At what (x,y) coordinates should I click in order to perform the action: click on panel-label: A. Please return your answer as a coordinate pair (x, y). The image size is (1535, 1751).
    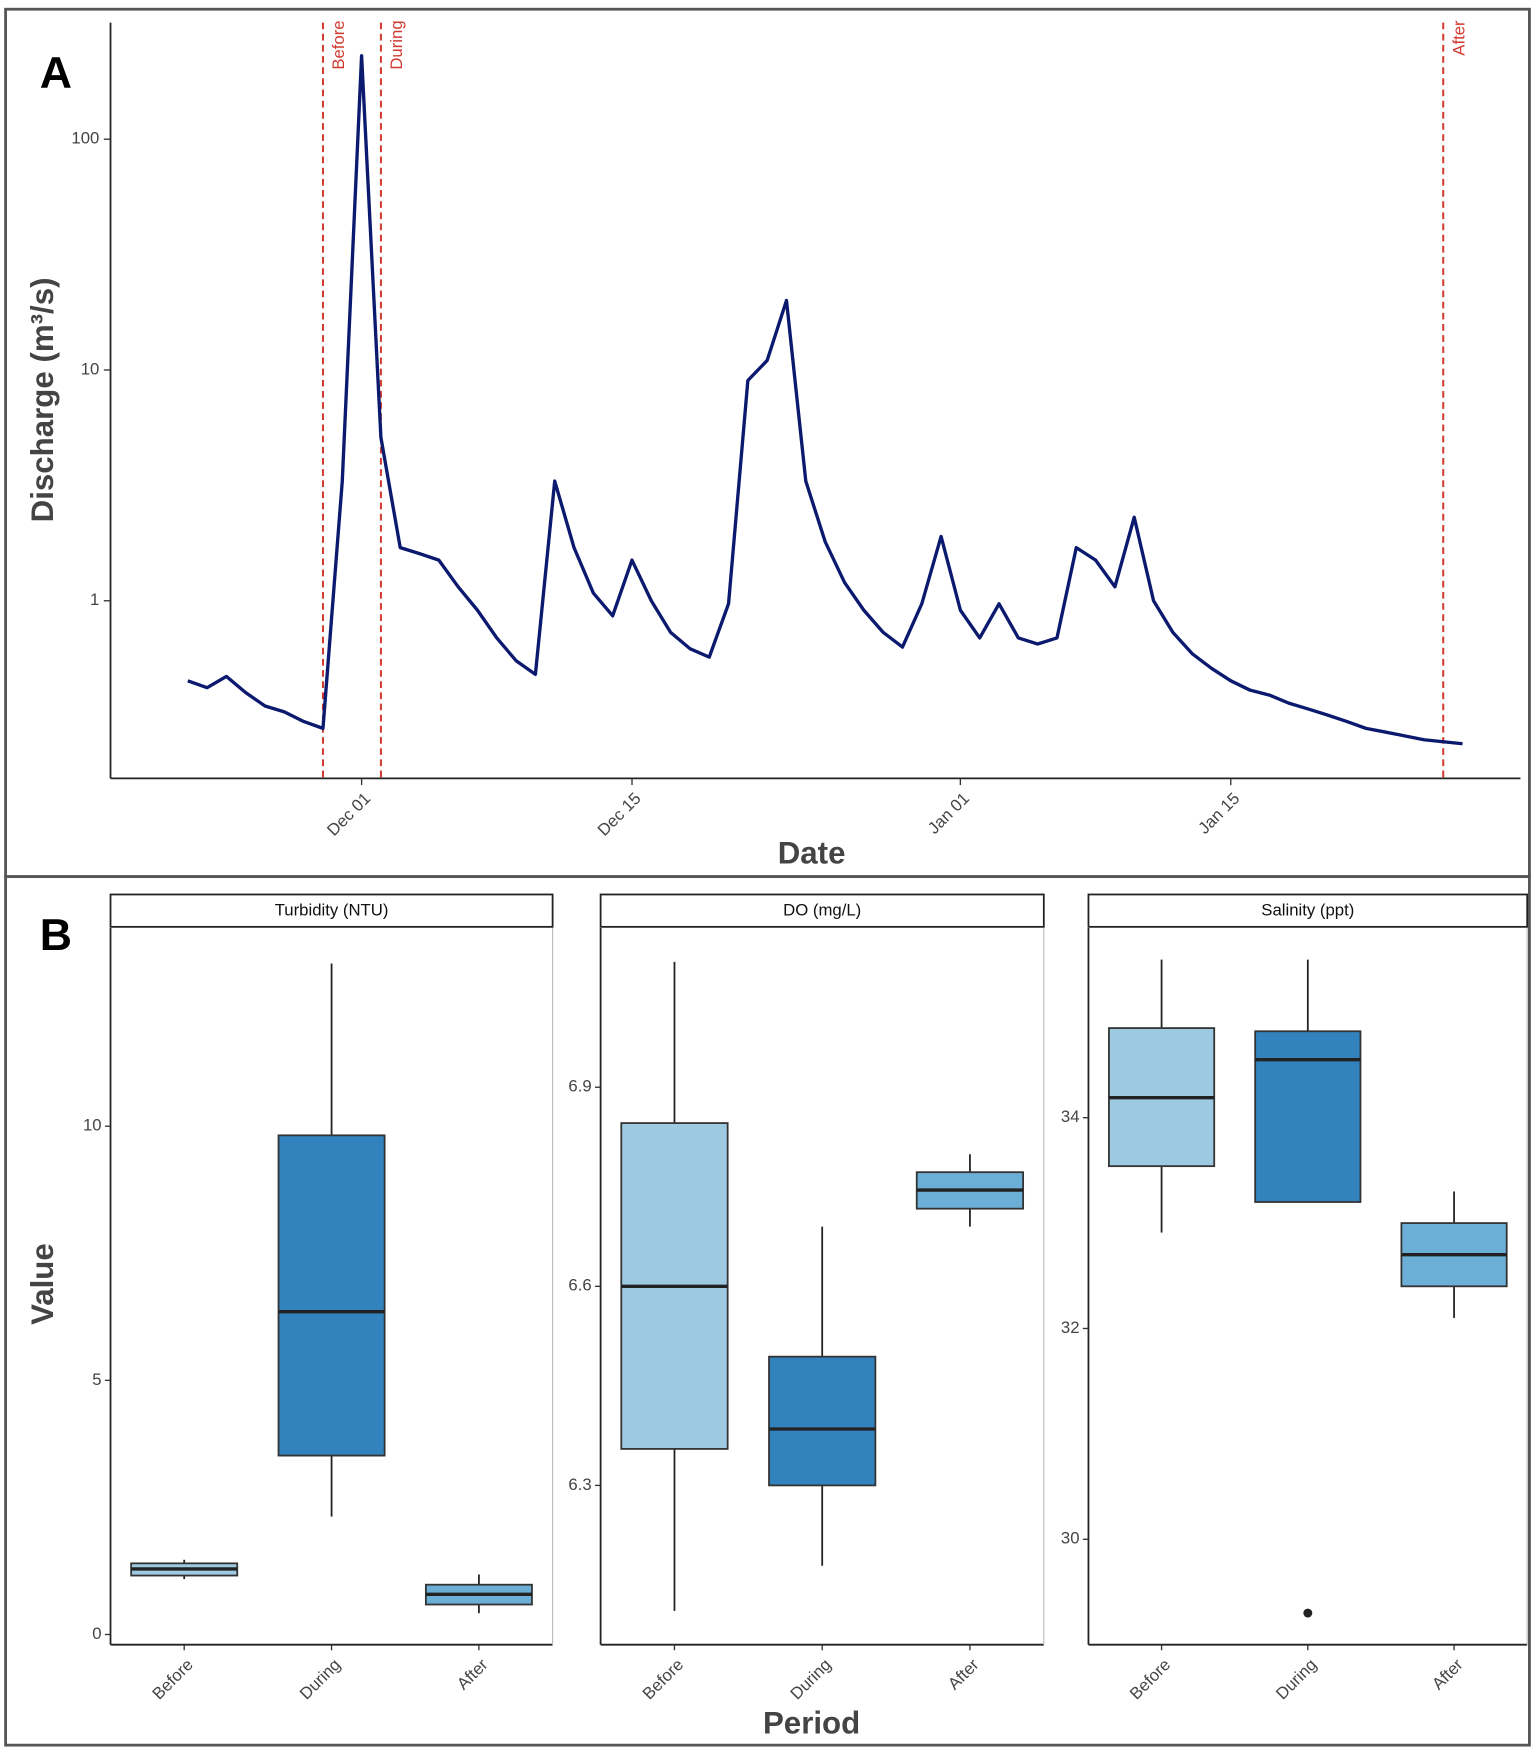
    Looking at the image, I should click on (56, 73).